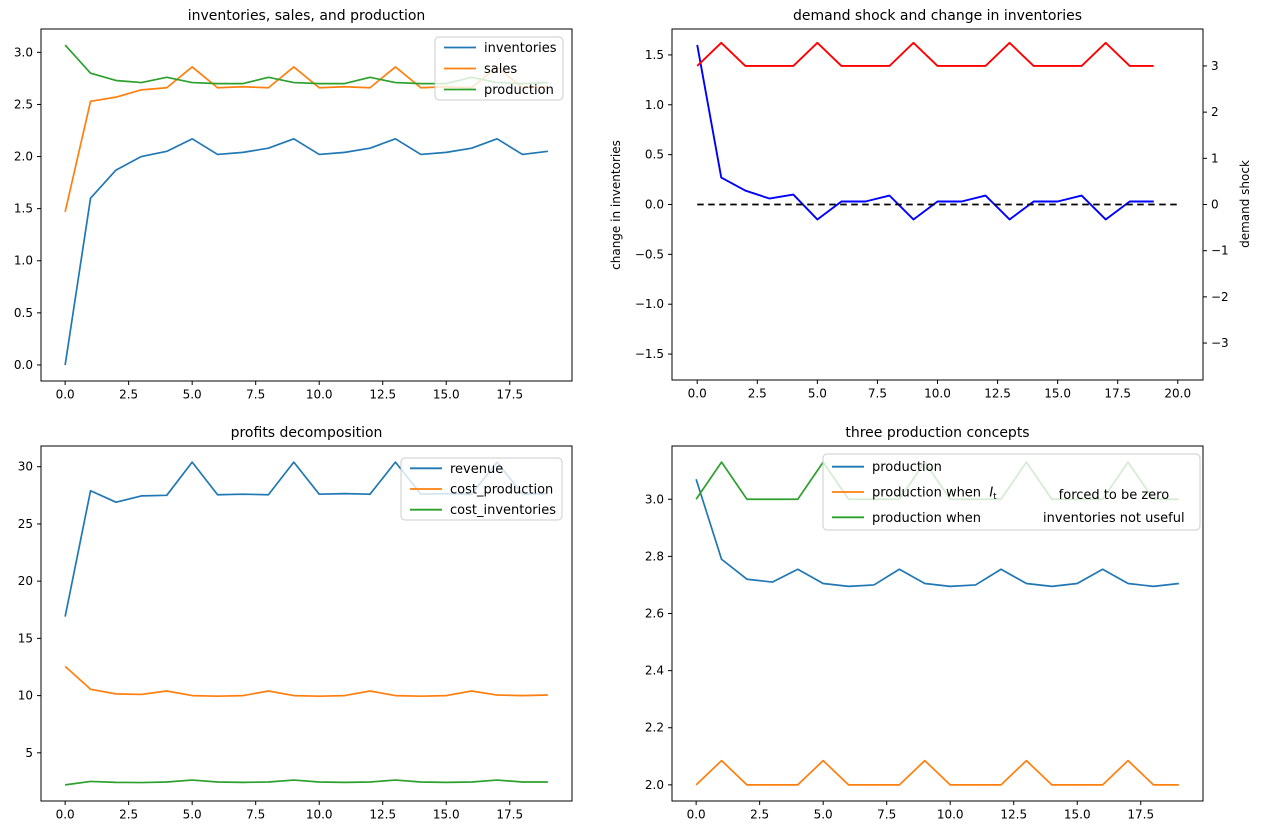  I want to click on y-tick-label: 5, so click(29, 753).